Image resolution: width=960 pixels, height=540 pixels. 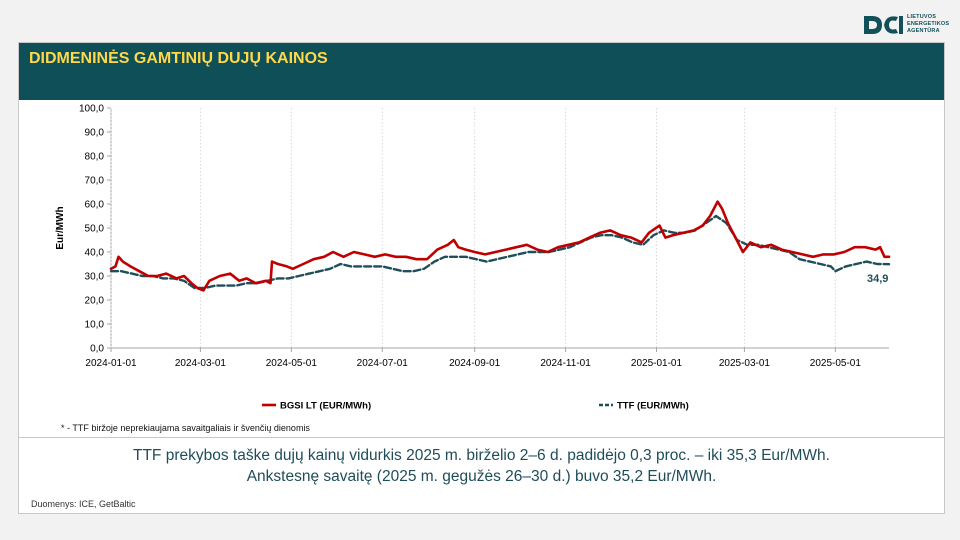 What do you see at coordinates (500, 246) in the screenshot?
I see `series-line` at bounding box center [500, 246].